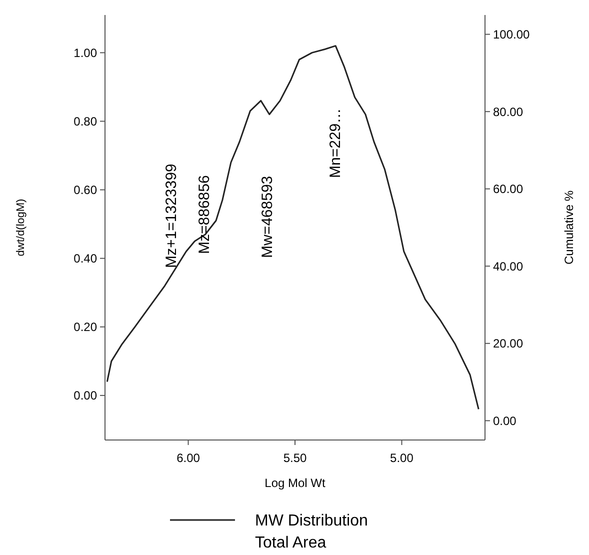 Image resolution: width=589 pixels, height=555 pixels. I want to click on y-tick-label: 0.40, so click(86, 259).